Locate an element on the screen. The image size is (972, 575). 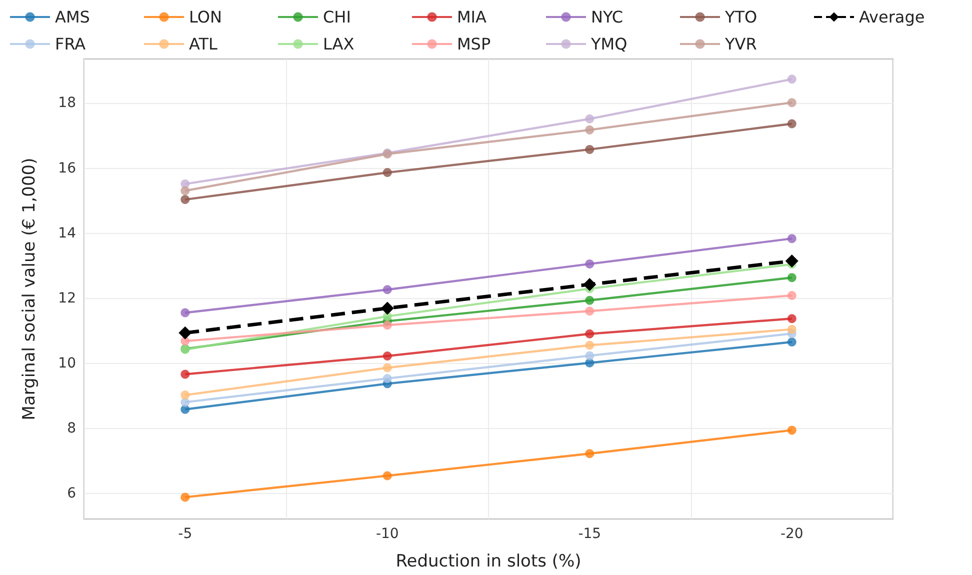
legend-label: ATL is located at coordinates (203, 44).